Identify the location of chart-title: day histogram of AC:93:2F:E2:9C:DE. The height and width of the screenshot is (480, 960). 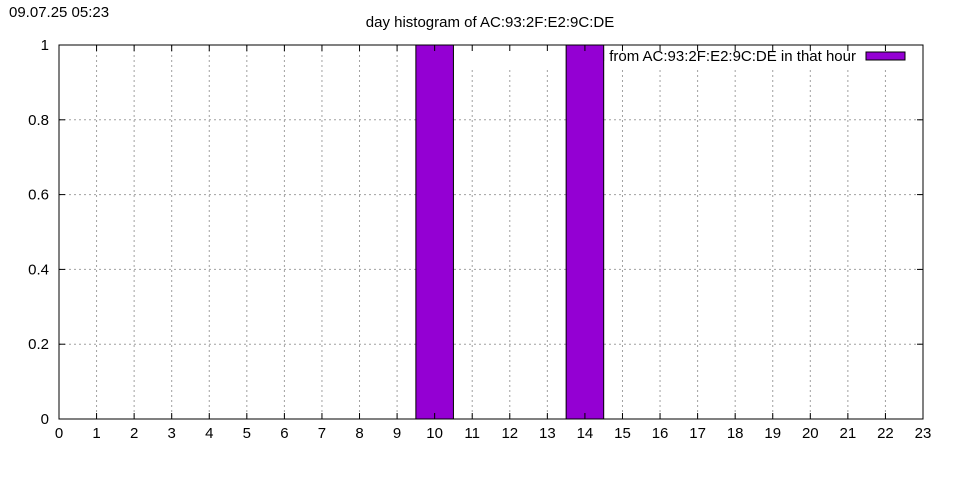
(490, 22).